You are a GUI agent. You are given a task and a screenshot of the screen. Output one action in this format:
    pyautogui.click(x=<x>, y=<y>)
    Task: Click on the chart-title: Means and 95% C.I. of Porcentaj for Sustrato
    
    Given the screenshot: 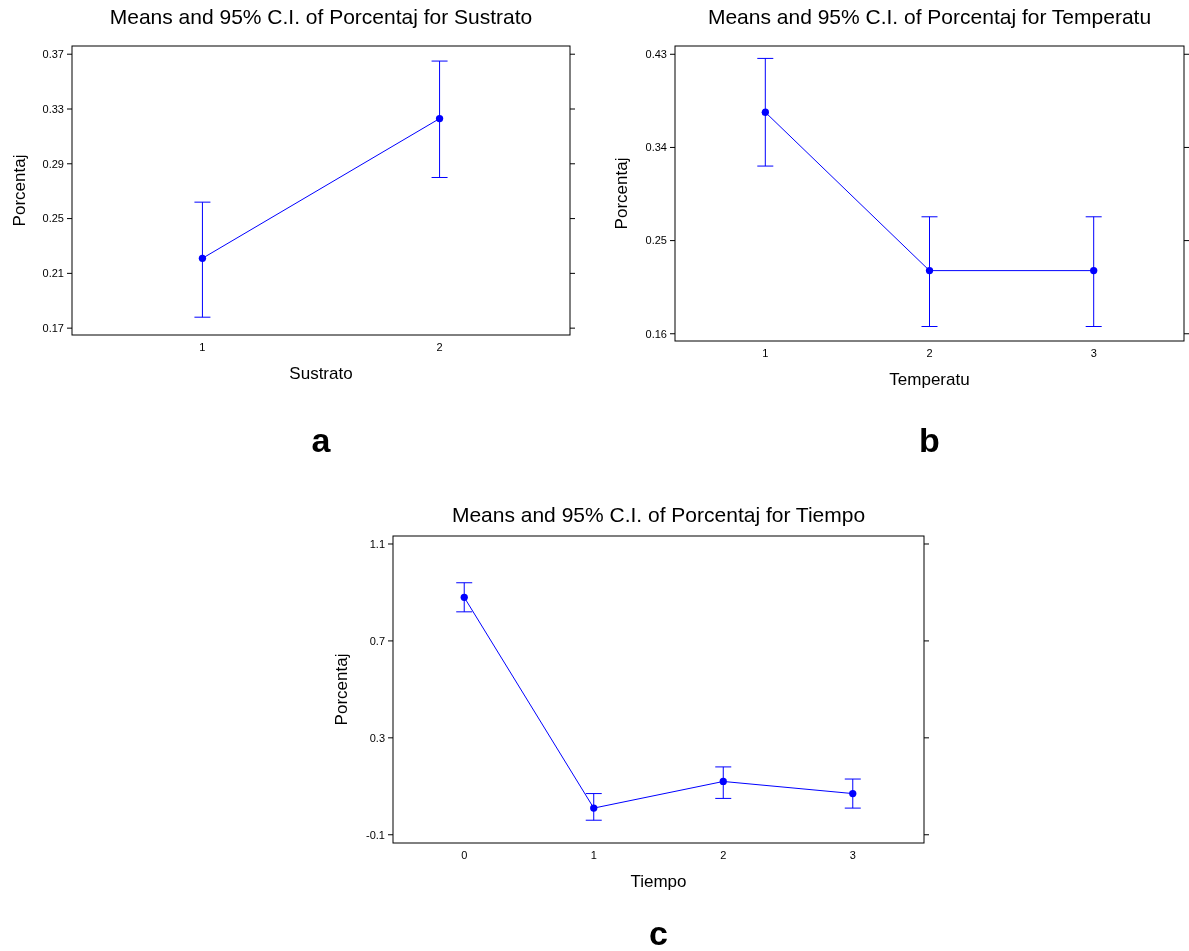 What is the action you would take?
    pyautogui.click(x=321, y=16)
    